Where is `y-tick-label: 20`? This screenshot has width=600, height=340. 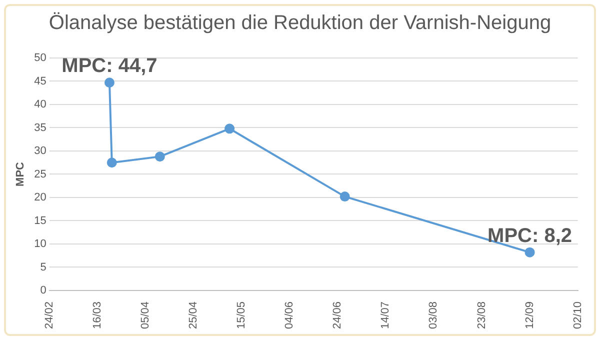 y-tick-label: 20 is located at coordinates (40, 198).